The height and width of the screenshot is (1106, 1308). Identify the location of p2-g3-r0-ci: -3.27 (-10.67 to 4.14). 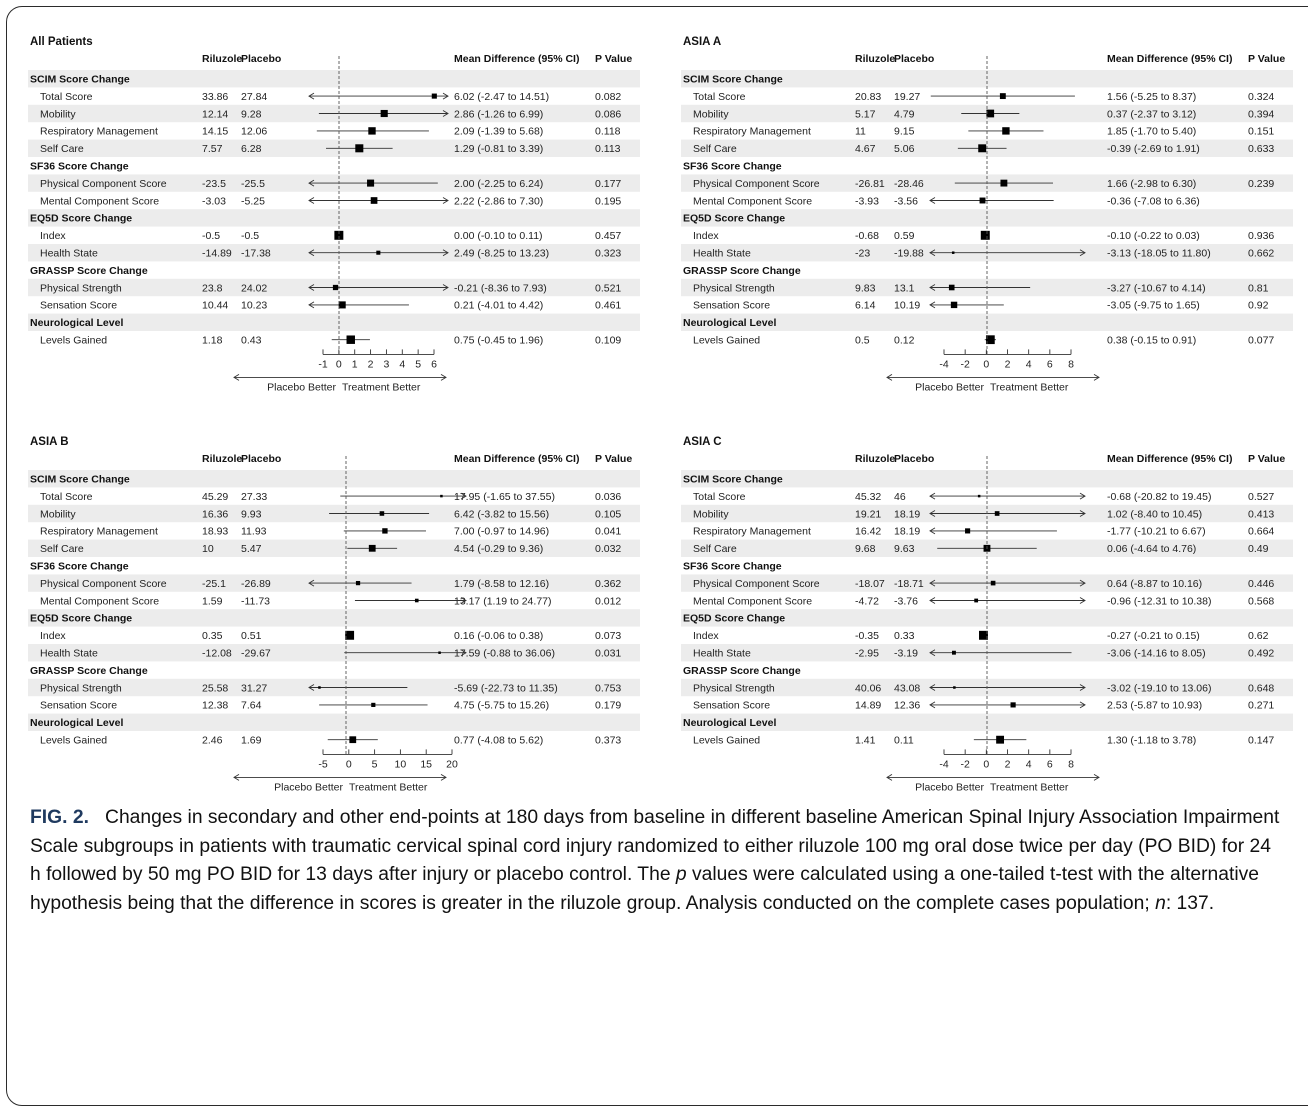
(1156, 288).